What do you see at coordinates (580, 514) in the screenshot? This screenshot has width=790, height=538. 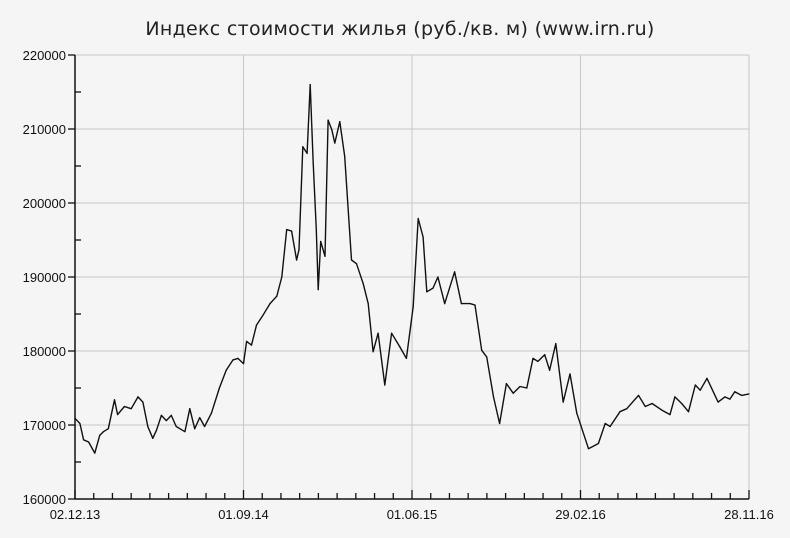 I see `x-tick-label: 29.02.16` at bounding box center [580, 514].